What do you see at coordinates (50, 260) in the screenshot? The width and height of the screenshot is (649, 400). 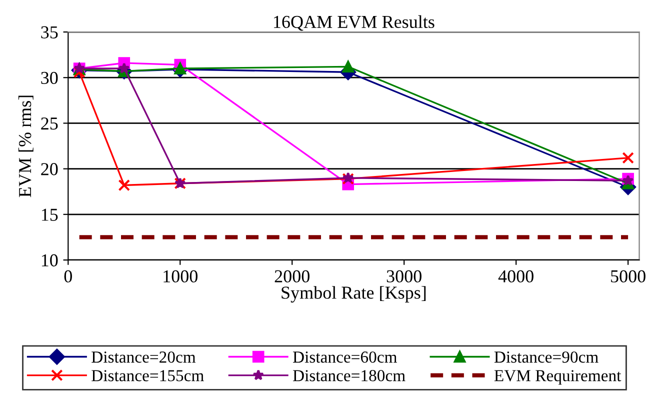 I see `y-tick-label: 10` at bounding box center [50, 260].